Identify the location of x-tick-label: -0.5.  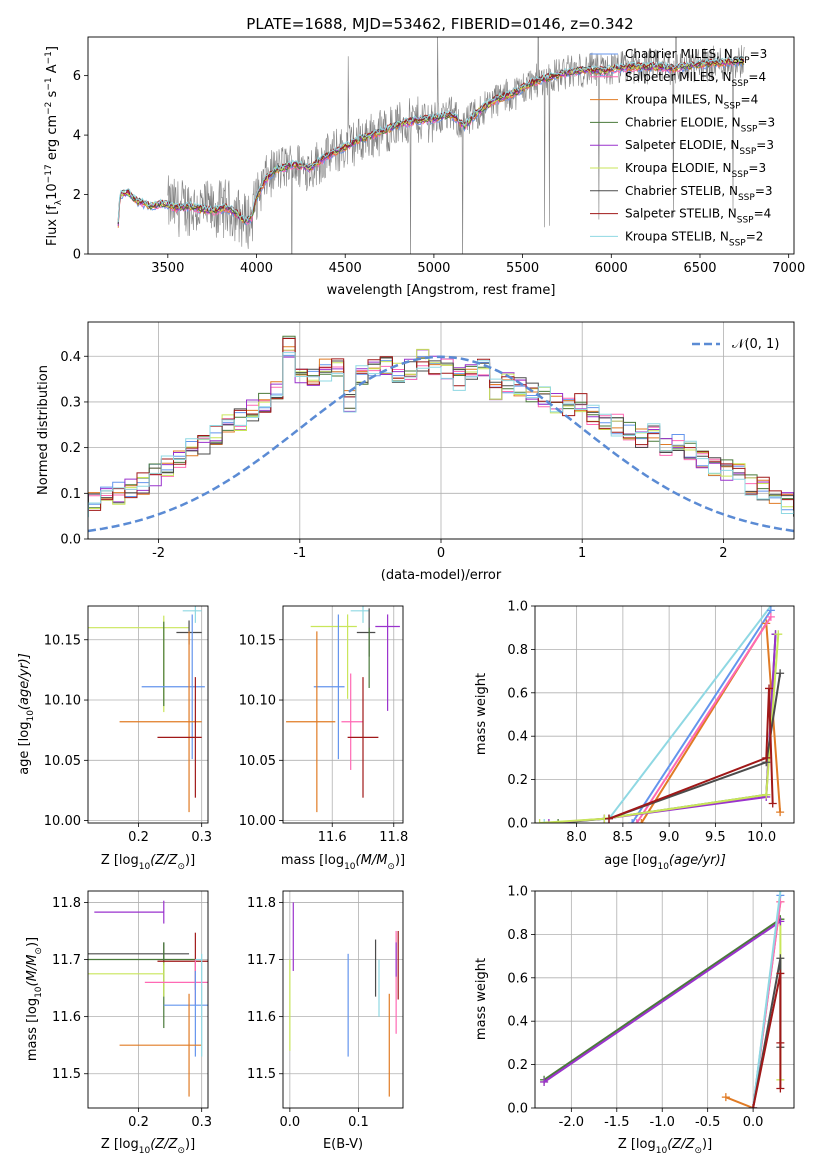
(707, 1122).